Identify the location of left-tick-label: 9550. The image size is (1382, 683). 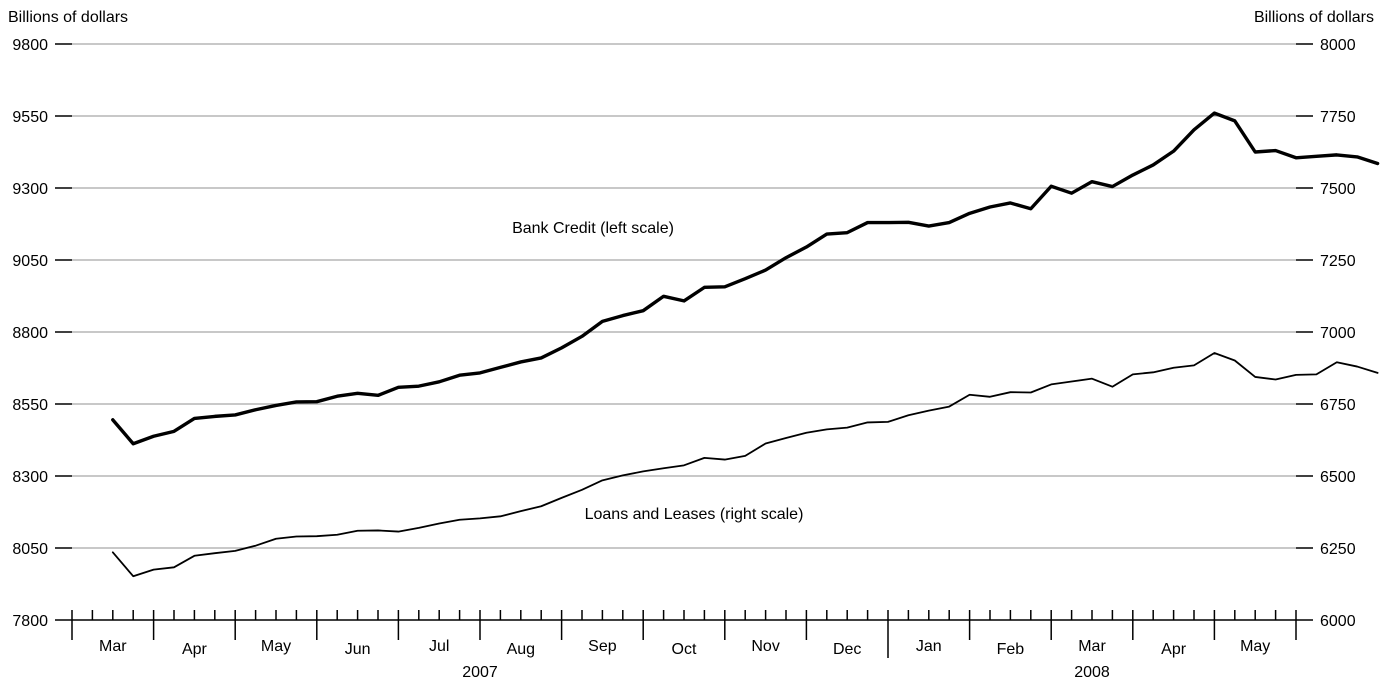
(30, 117).